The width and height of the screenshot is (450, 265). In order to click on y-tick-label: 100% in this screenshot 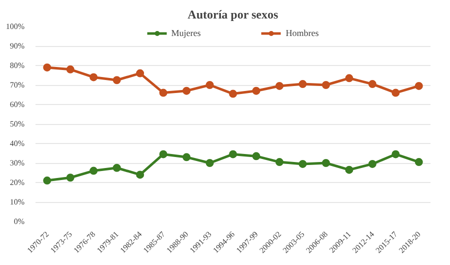, I will do `click(15, 26)`.